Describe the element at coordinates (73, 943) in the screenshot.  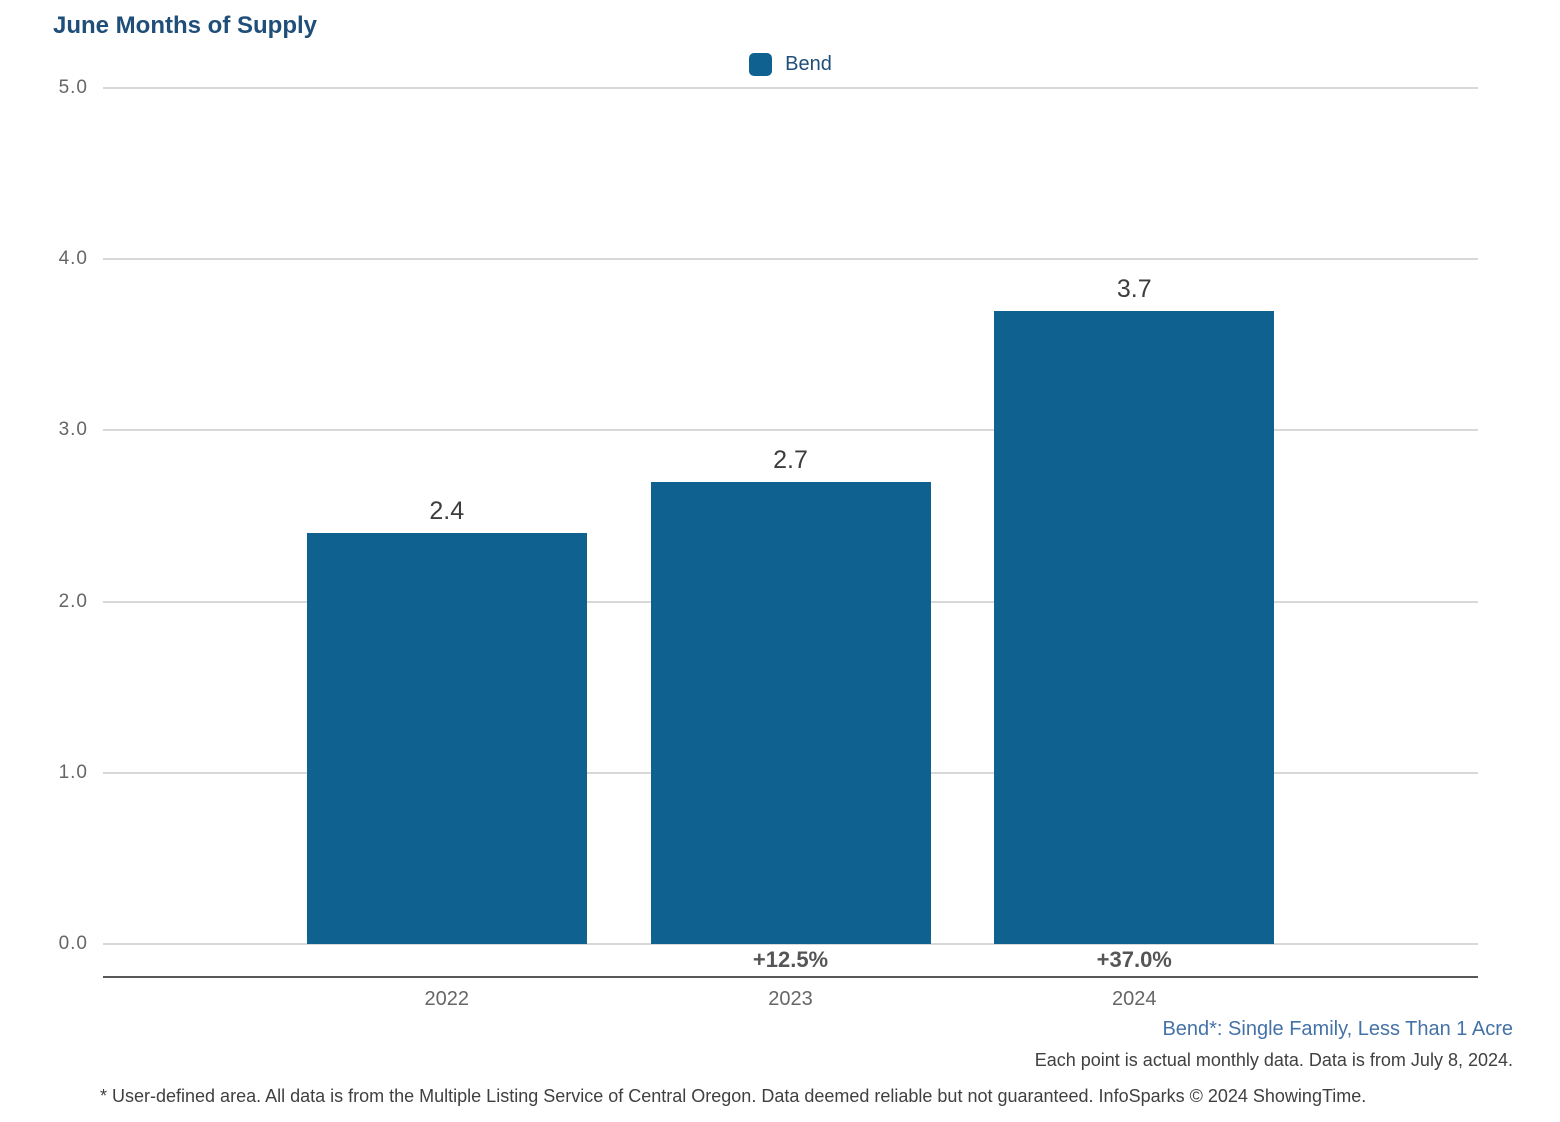
I see `y-axis-tick-label: 0.0` at that location.